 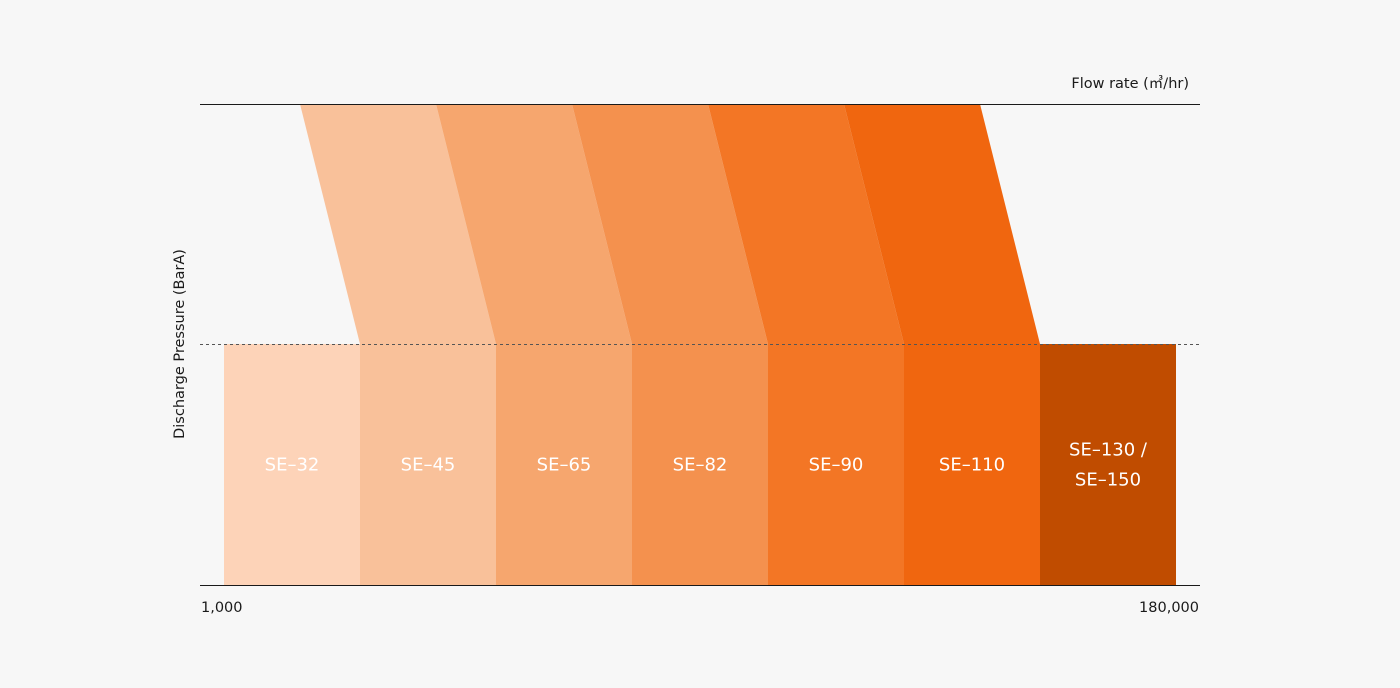 I want to click on bar-label-se-32: SE–32, so click(x=292, y=465).